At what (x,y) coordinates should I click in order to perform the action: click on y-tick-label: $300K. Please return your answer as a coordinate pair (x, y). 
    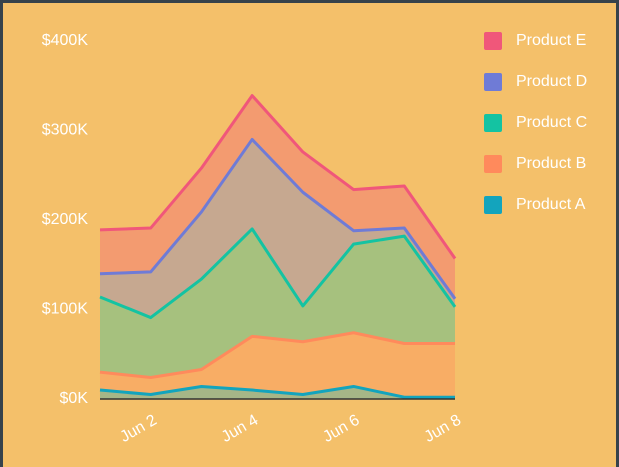
    Looking at the image, I should click on (65, 130).